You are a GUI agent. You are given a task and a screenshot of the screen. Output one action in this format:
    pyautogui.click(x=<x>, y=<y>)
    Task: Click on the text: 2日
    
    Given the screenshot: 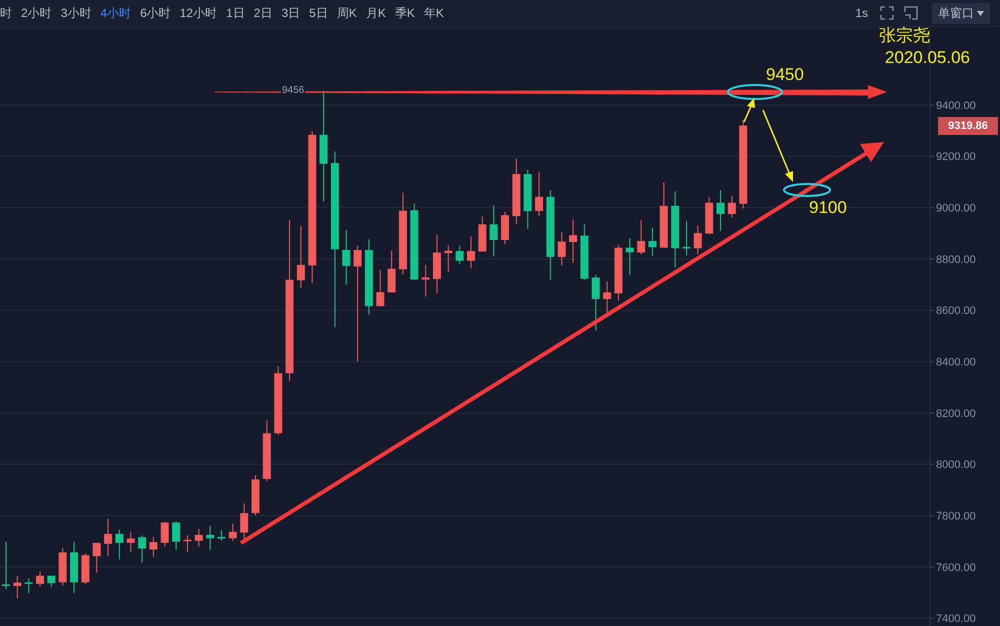 What is the action you would take?
    pyautogui.click(x=263, y=13)
    